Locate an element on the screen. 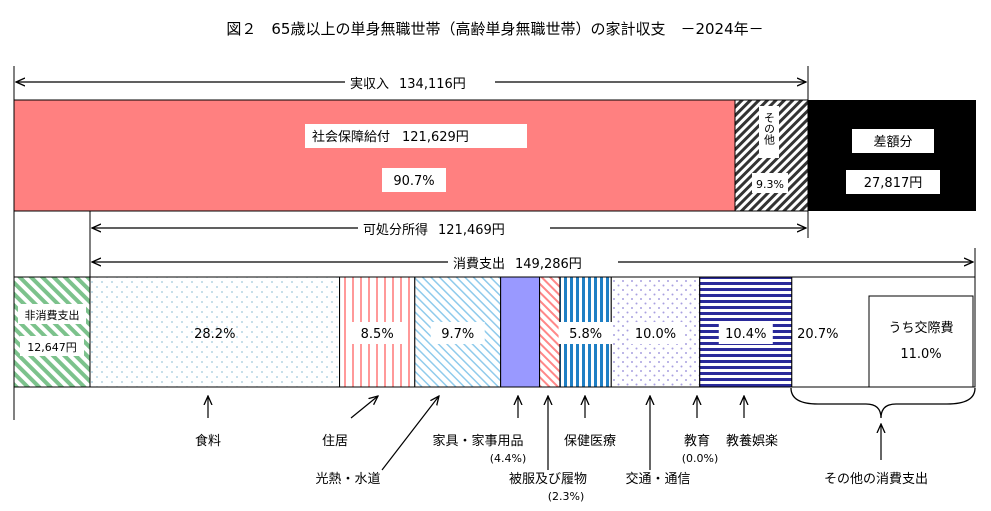 The image size is (991, 511). expense-name-9: その他の消費支出 is located at coordinates (876, 479).